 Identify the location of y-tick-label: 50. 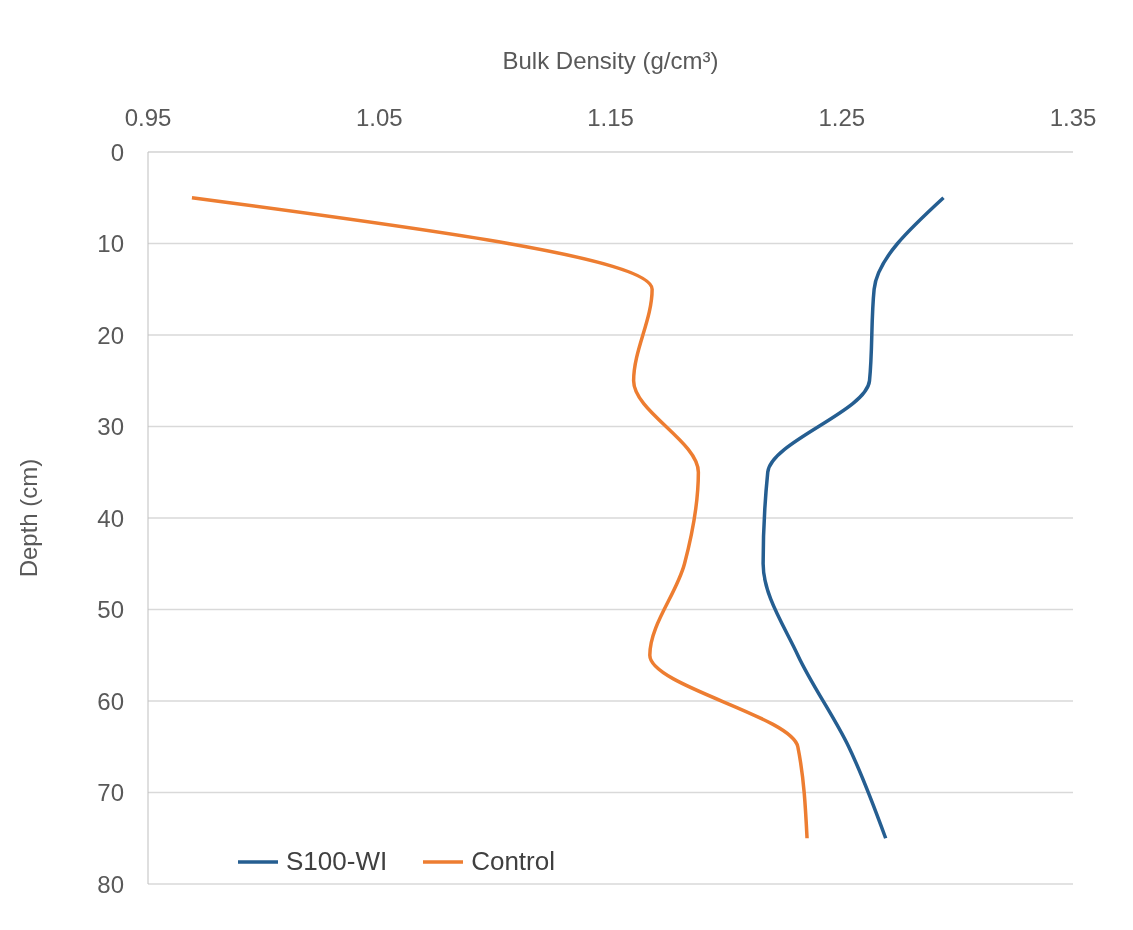
(110, 610).